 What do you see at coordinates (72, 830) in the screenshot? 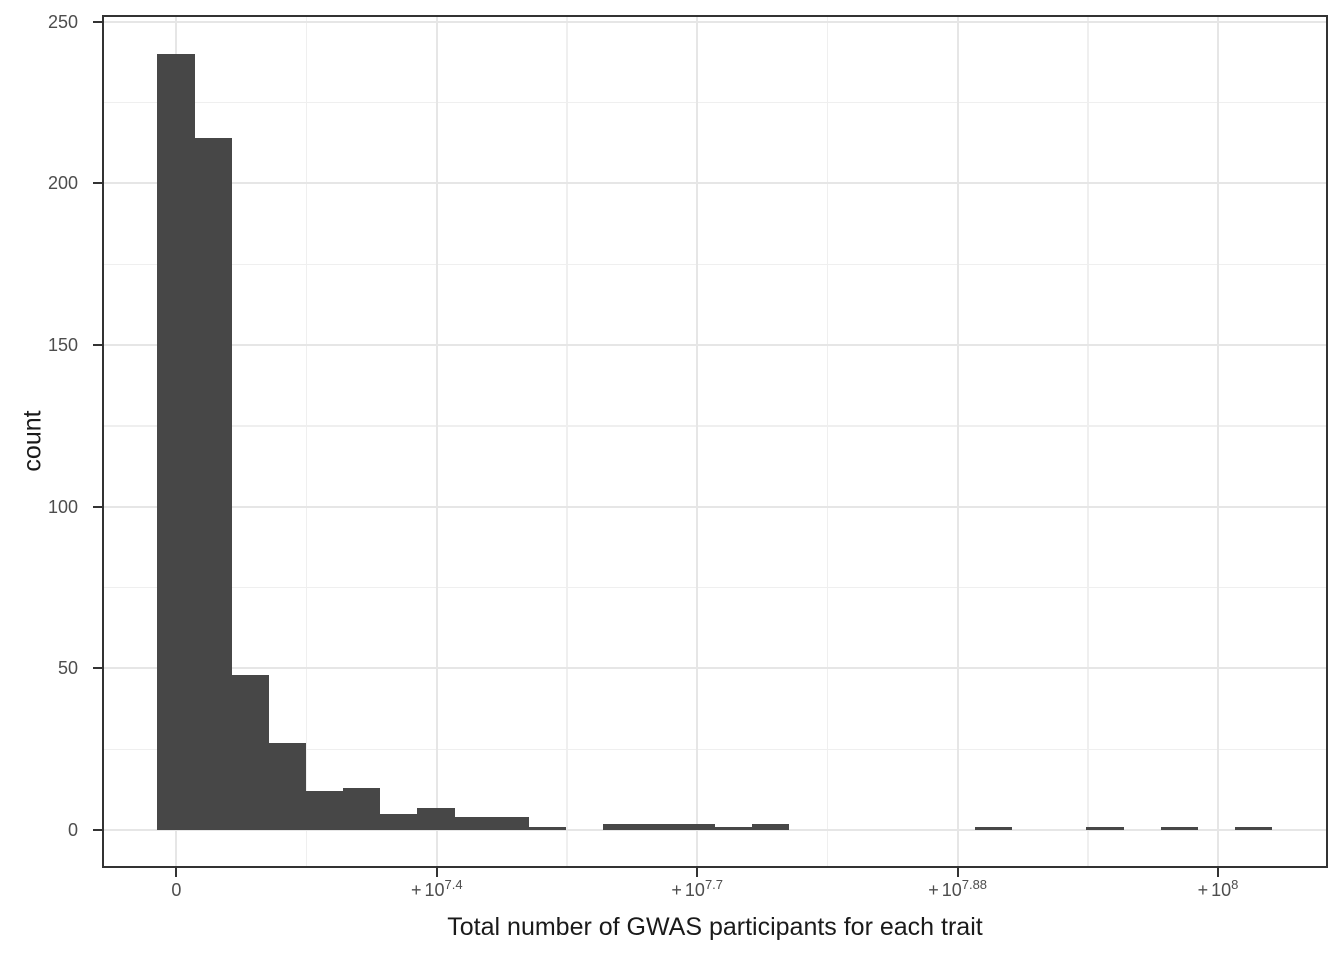
I see `y-tick-label: 0` at bounding box center [72, 830].